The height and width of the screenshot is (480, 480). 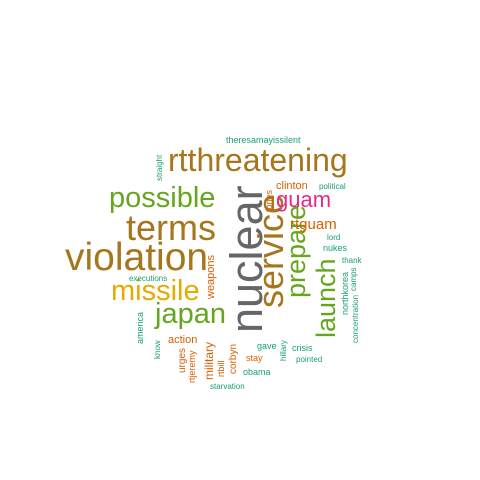 I want to click on word-missile: missile, so click(x=155, y=290).